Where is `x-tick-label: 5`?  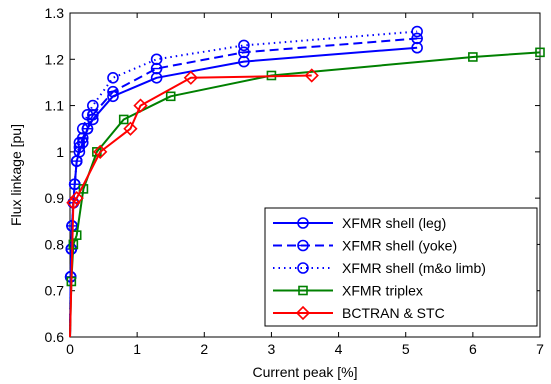
x-tick-label: 5 is located at coordinates (406, 349).